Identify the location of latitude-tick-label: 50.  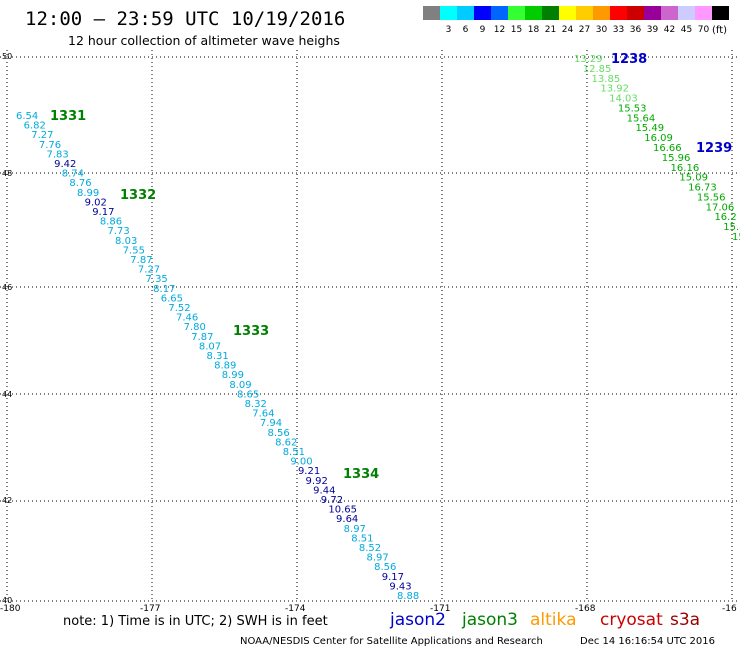
(7, 56).